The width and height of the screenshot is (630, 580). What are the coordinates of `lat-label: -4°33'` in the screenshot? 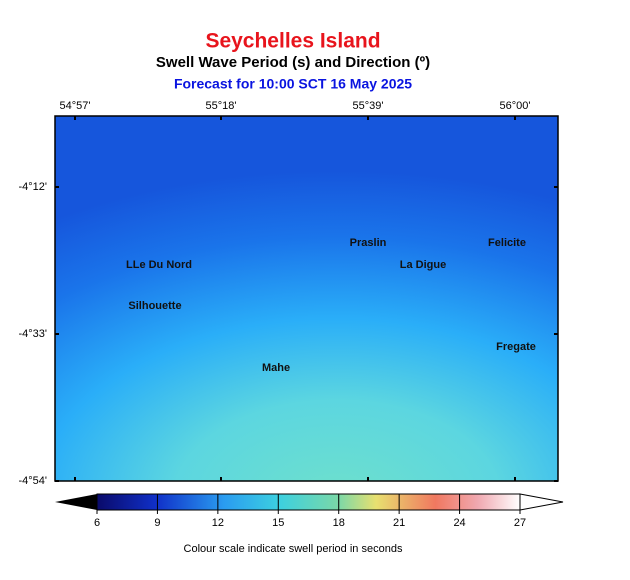 It's located at (32, 334).